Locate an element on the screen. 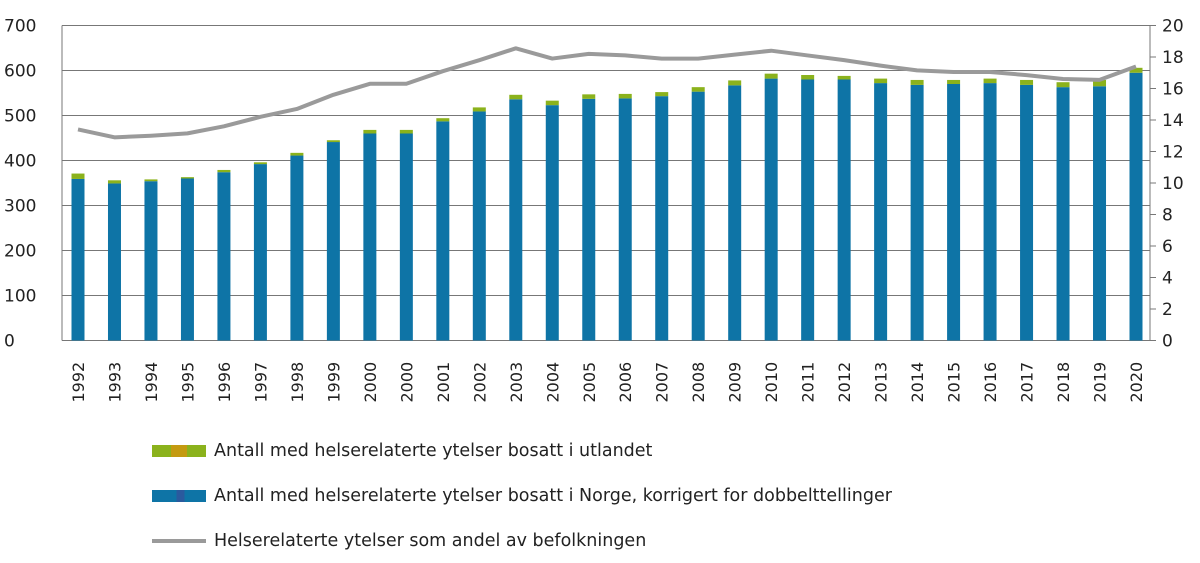 Image resolution: width=1200 pixels, height=563 pixels. y-left-tick-label: 0 is located at coordinates (9, 342).